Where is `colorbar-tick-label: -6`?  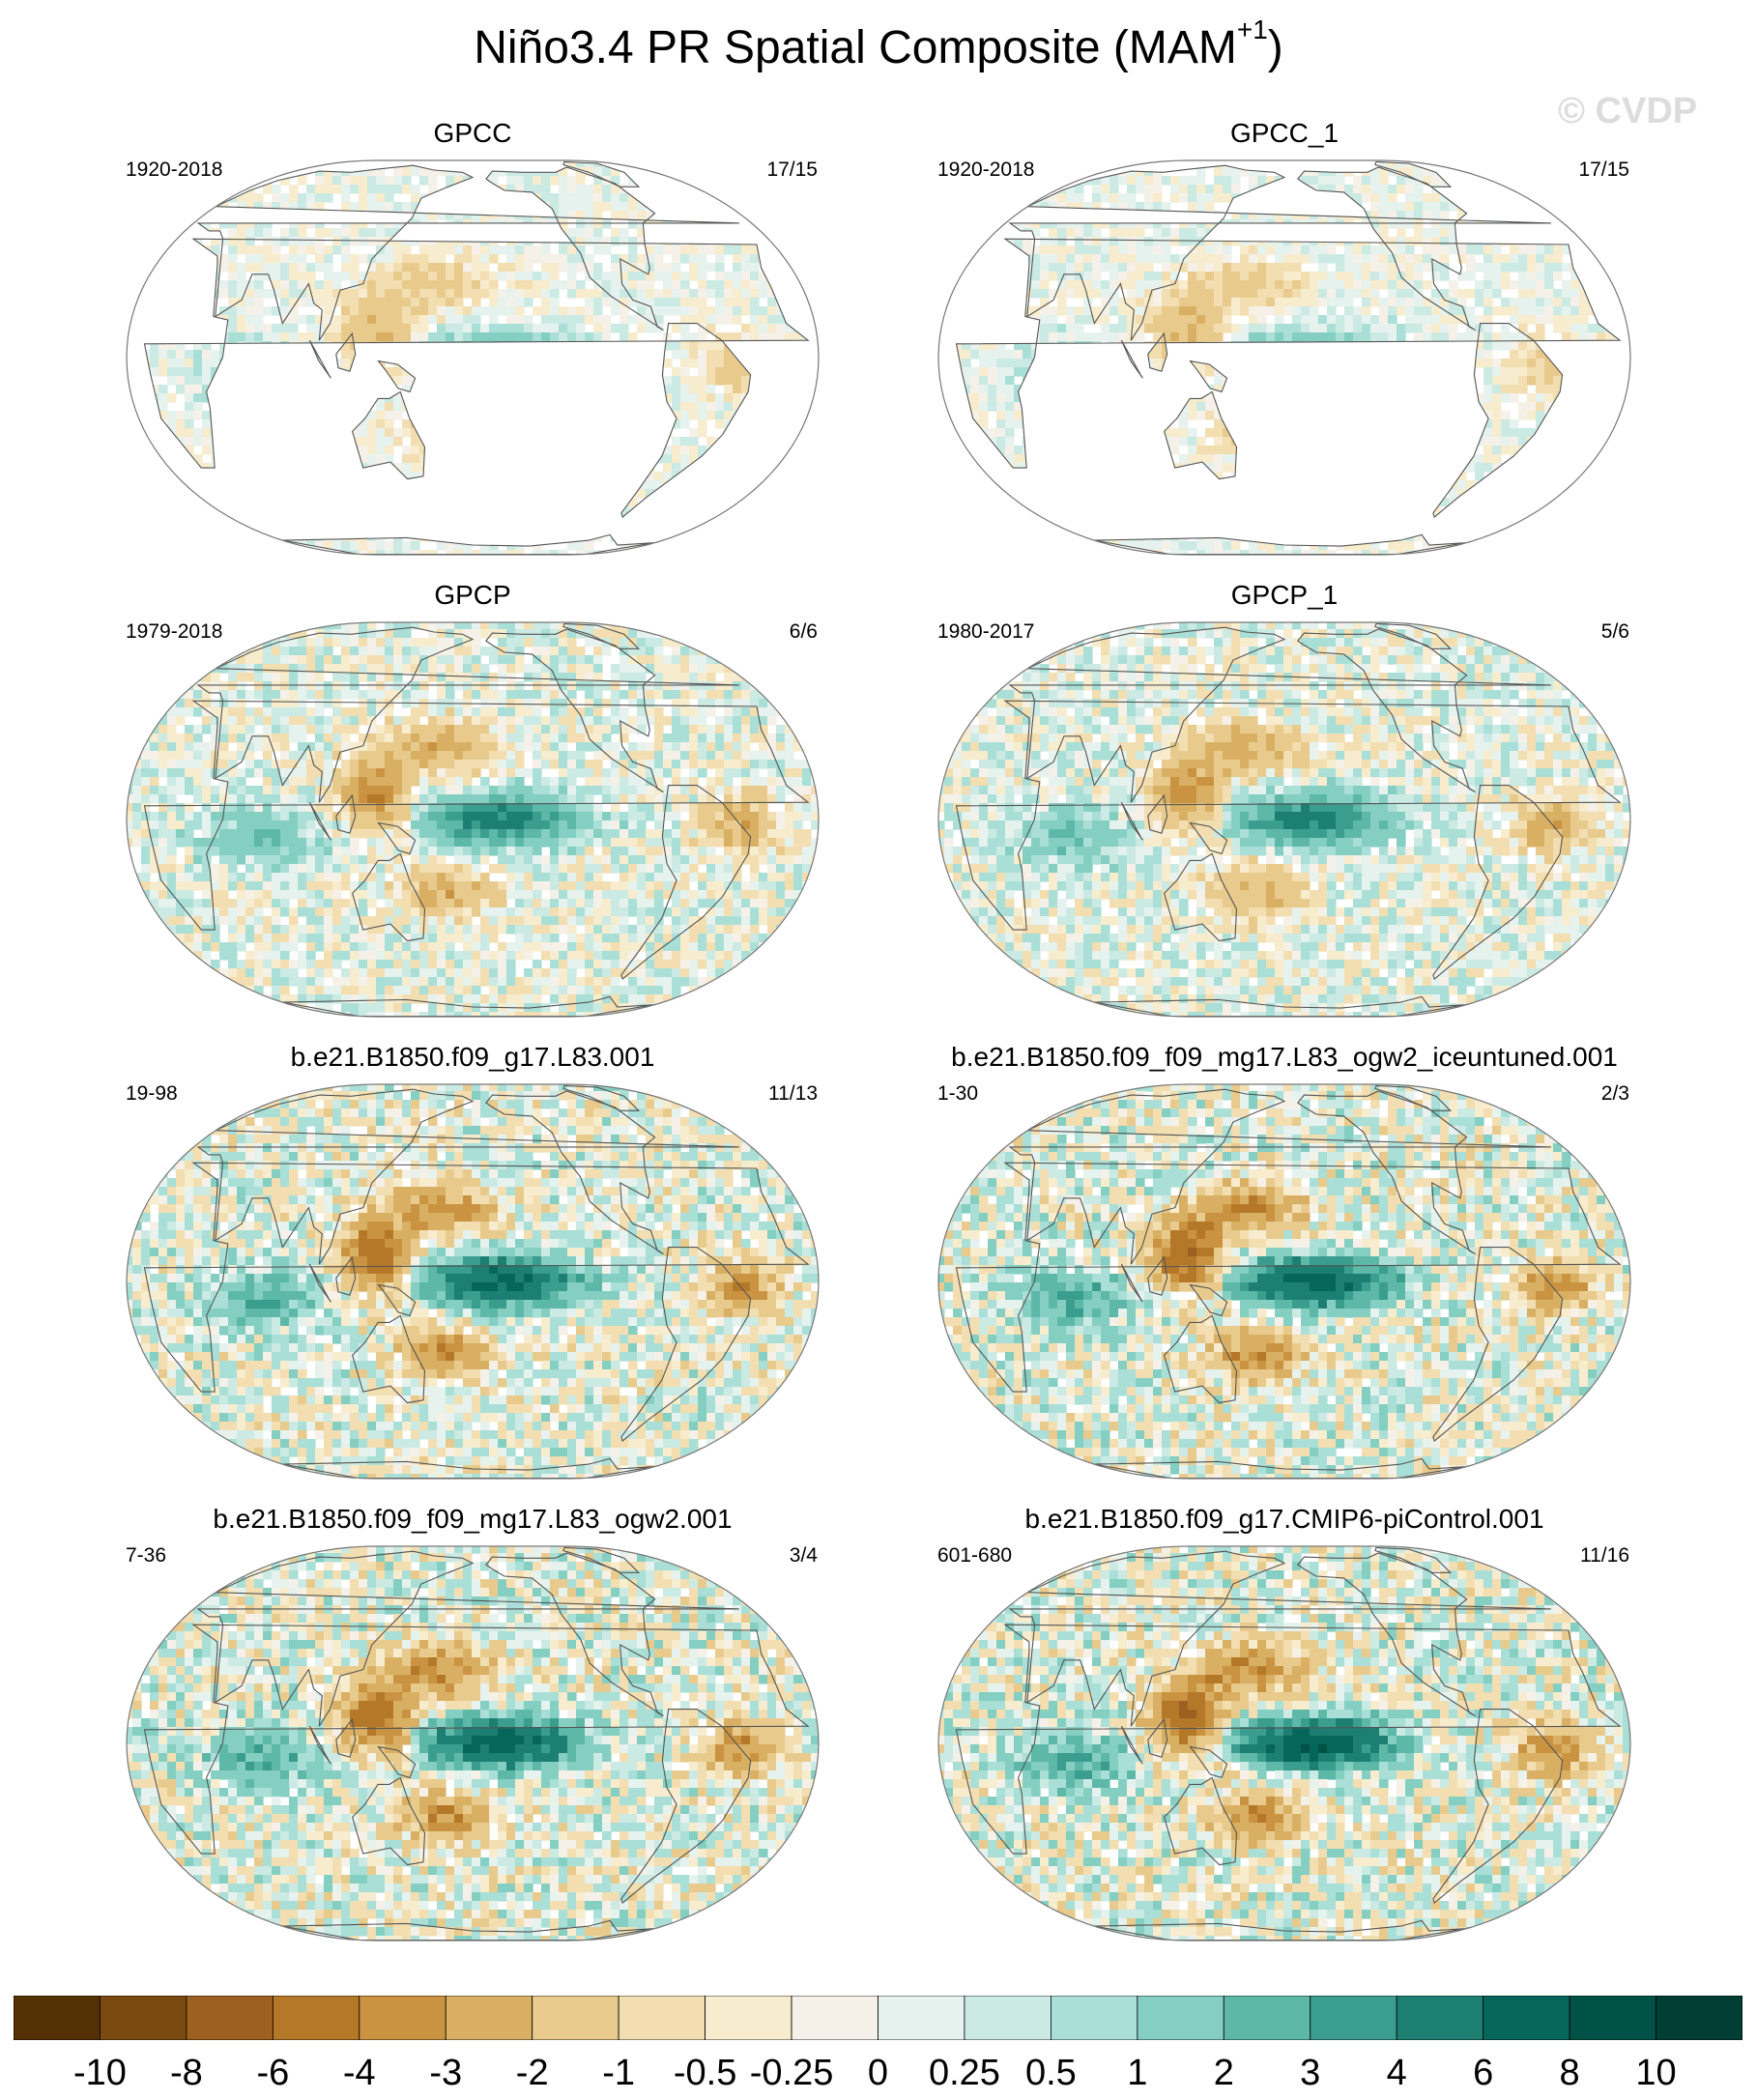 colorbar-tick-label: -6 is located at coordinates (272, 2073).